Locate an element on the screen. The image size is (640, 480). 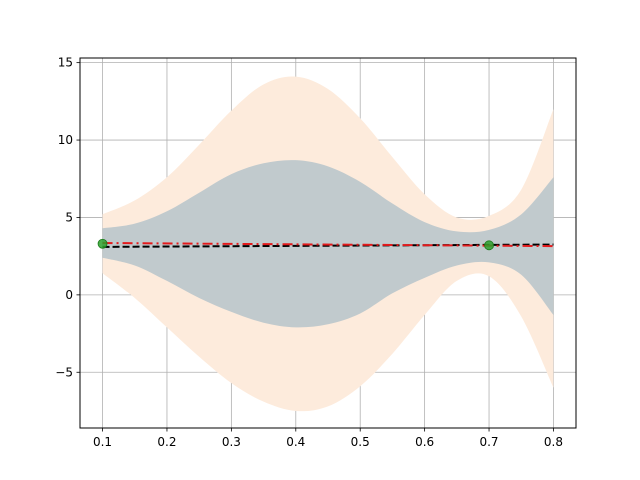
x-tick-label-2: 0.3 is located at coordinates (231, 442).